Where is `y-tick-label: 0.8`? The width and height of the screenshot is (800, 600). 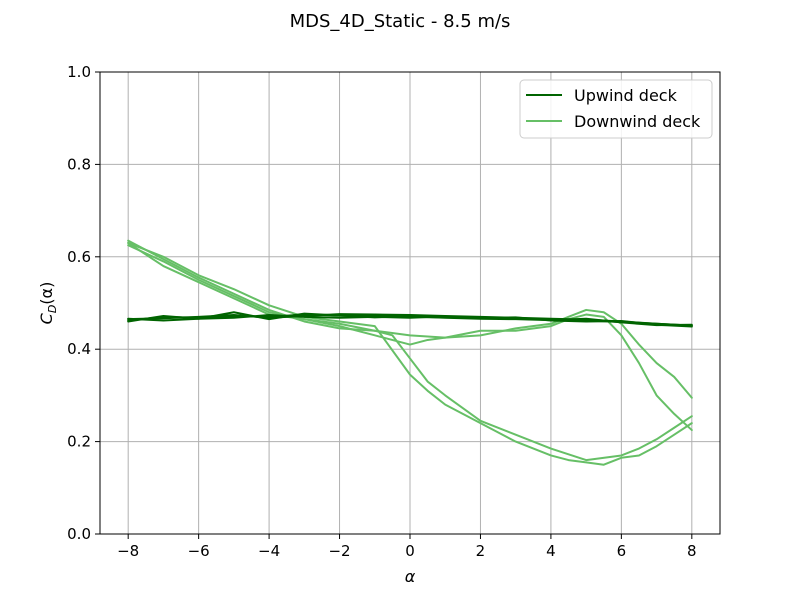
y-tick-label: 0.8 is located at coordinates (79, 164).